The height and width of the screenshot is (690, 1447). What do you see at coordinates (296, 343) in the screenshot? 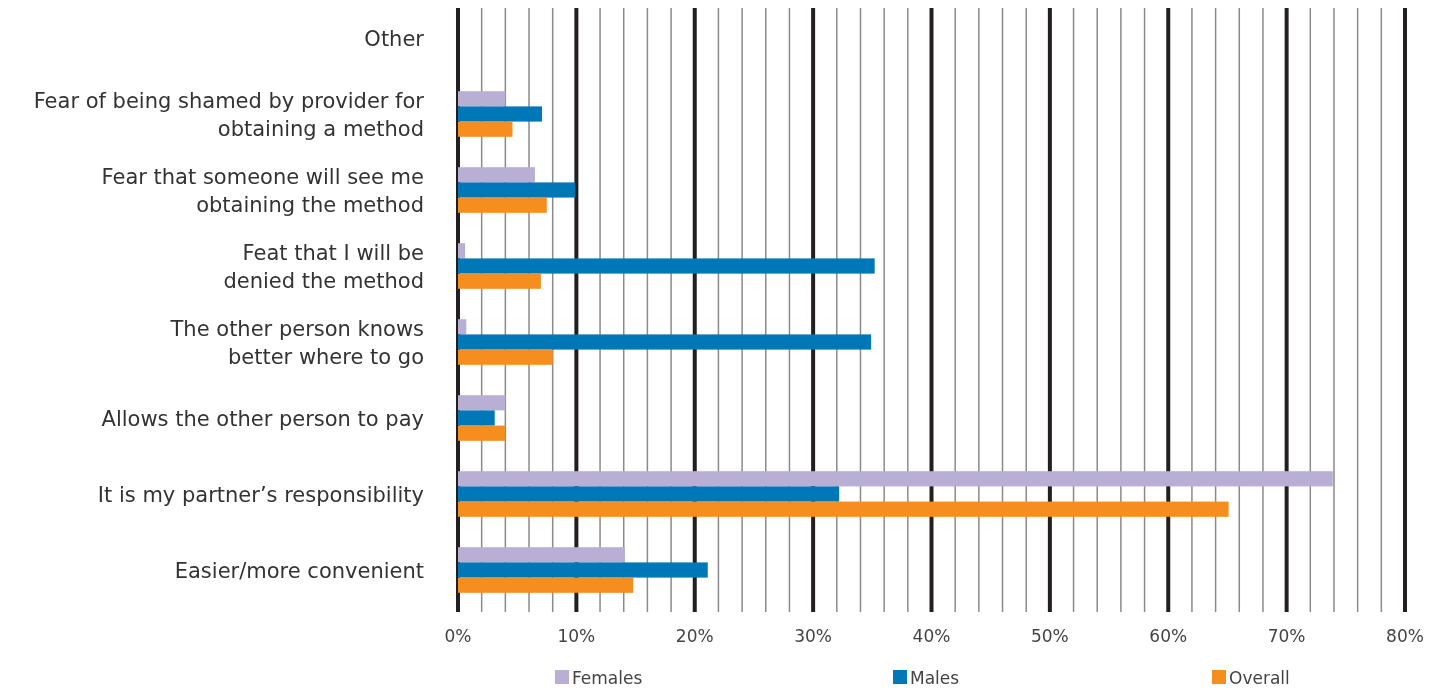
I see `y-tick-label: The other person knows better where to go` at bounding box center [296, 343].